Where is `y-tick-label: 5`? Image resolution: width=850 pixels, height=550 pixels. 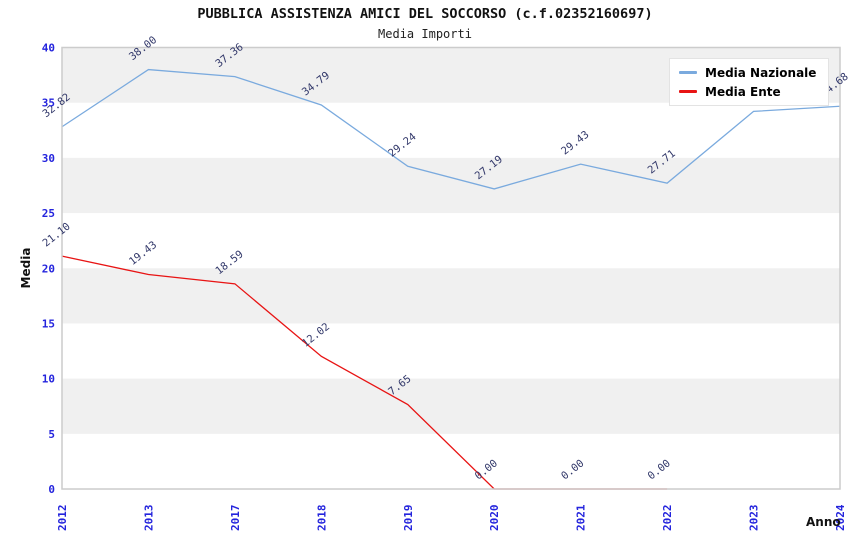
y-tick-label: 5 is located at coordinates (51, 434).